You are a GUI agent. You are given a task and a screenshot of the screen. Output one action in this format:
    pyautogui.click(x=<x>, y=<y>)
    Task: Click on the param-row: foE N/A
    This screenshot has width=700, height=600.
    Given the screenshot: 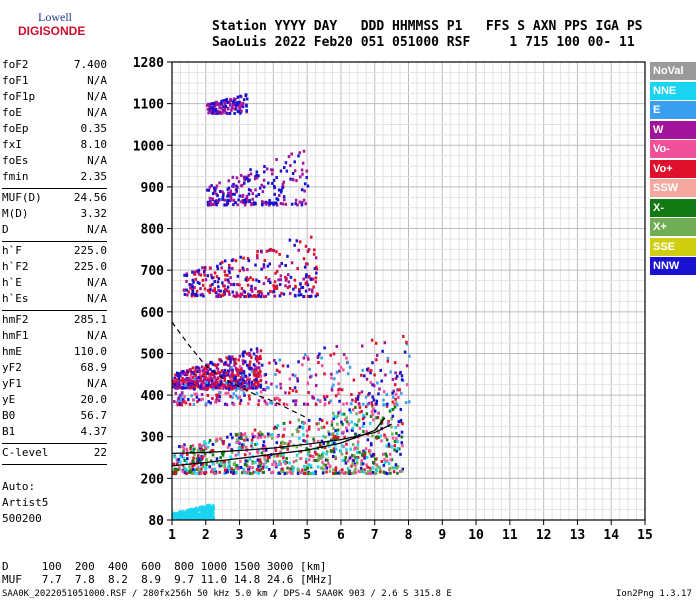 What is the action you would take?
    pyautogui.click(x=54, y=114)
    